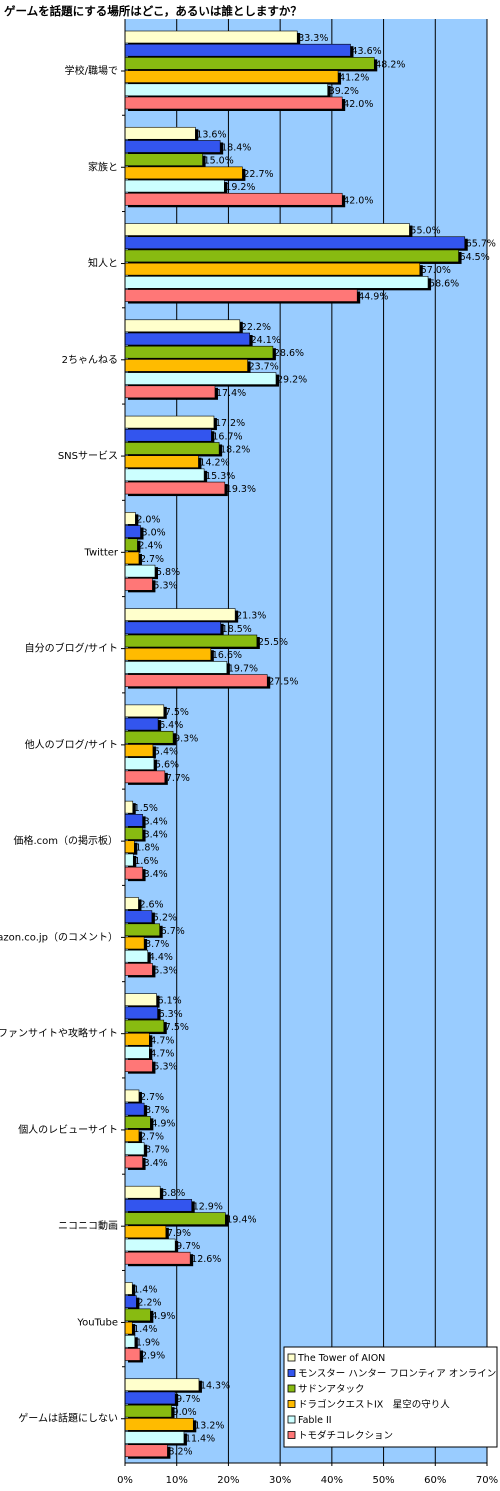 This screenshot has height=1491, width=500. What do you see at coordinates (345, 1436) in the screenshot?
I see `legend-entry: トモダチコレクション` at bounding box center [345, 1436].